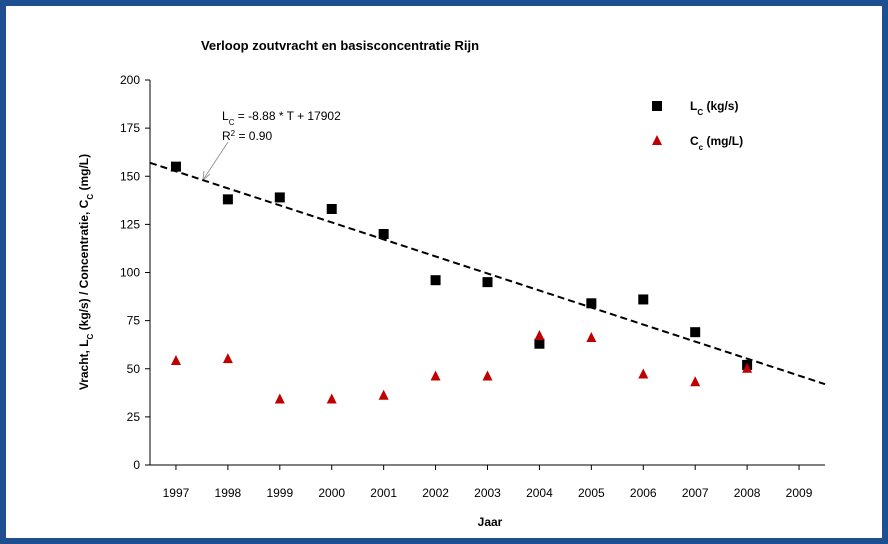 The width and height of the screenshot is (888, 544). I want to click on text-part: = -8.88 * T + 17902, so click(287, 116).